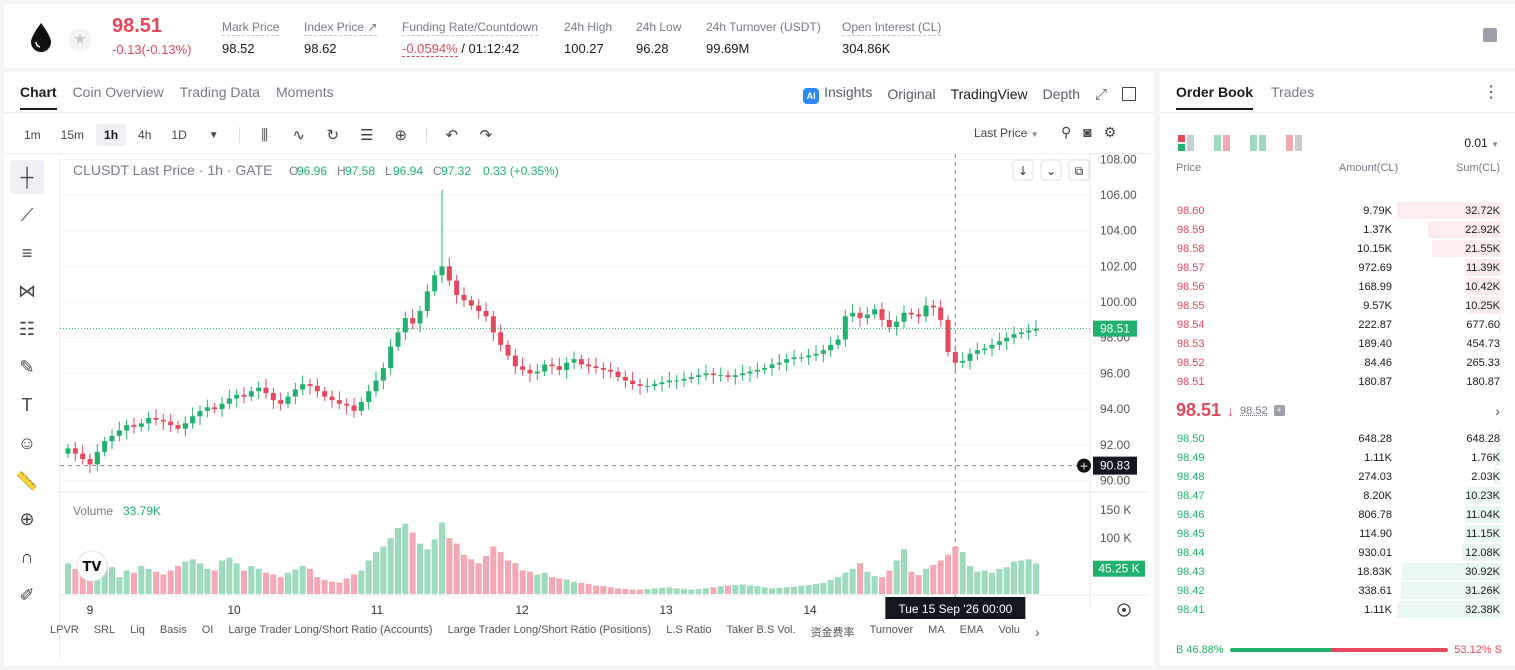 This screenshot has height=670, width=1515. Describe the element at coordinates (80, 40) in the screenshot. I see `favorite-star-icon: ★` at that location.